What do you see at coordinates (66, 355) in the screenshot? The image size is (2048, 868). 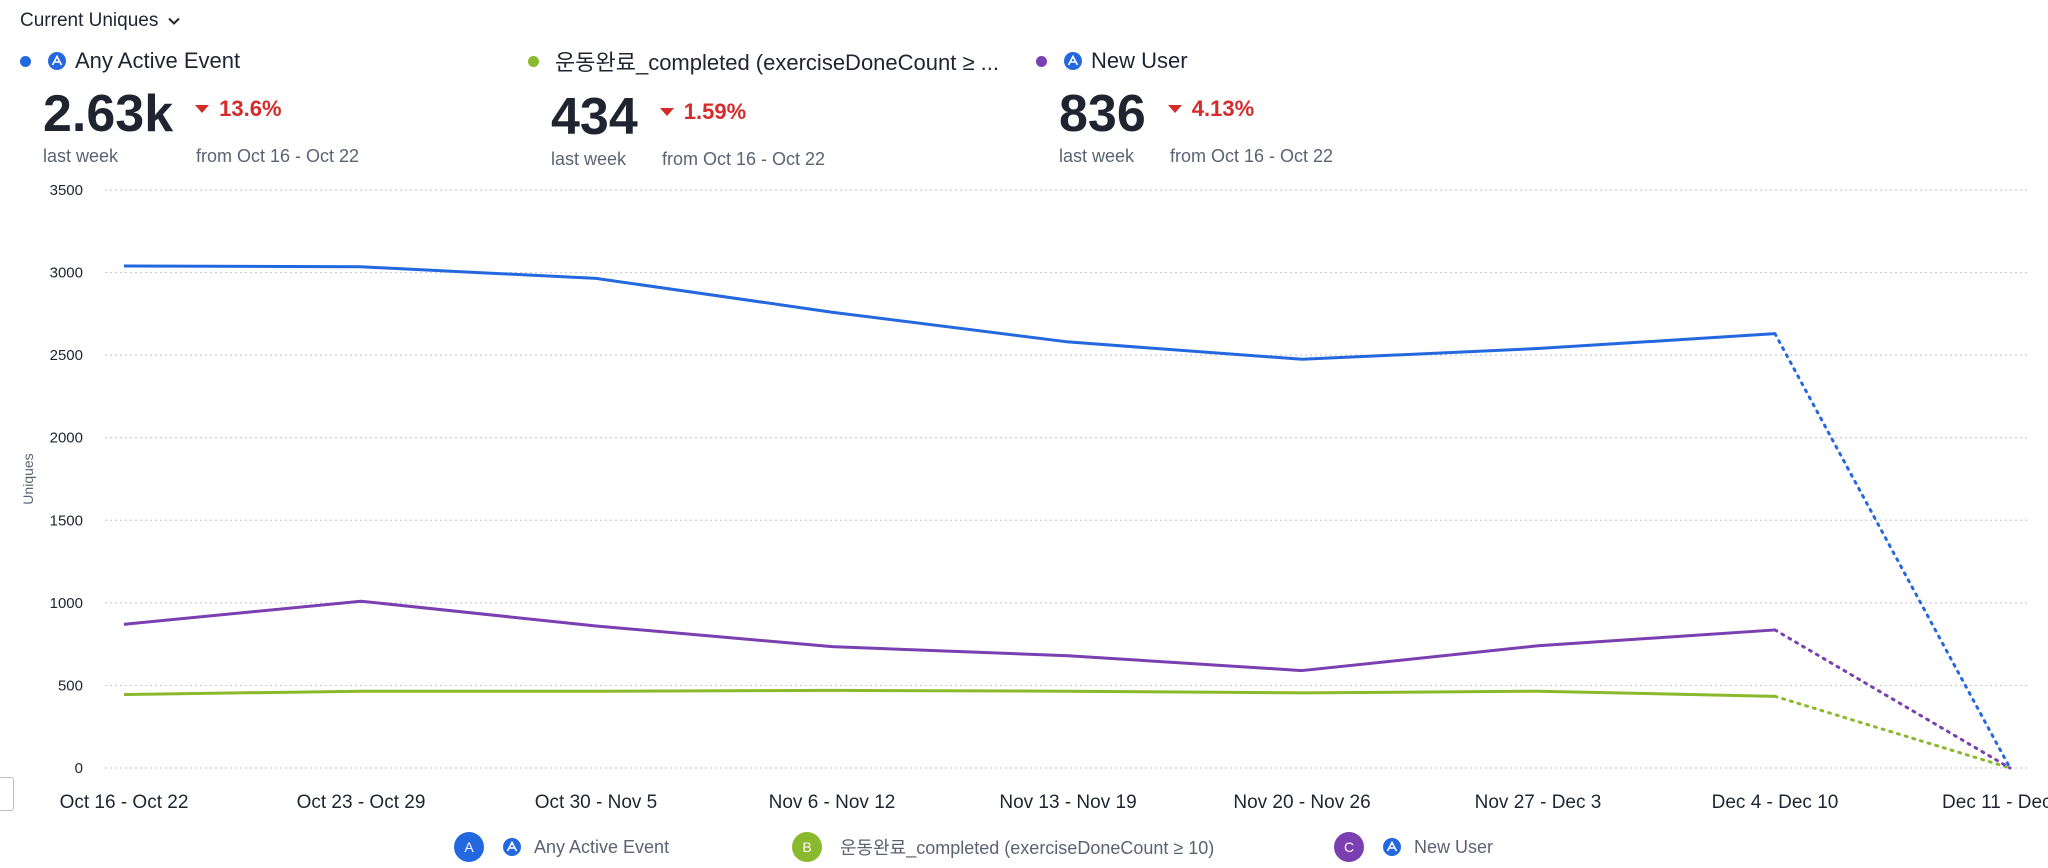 I see `y-tick-label: 2500` at bounding box center [66, 355].